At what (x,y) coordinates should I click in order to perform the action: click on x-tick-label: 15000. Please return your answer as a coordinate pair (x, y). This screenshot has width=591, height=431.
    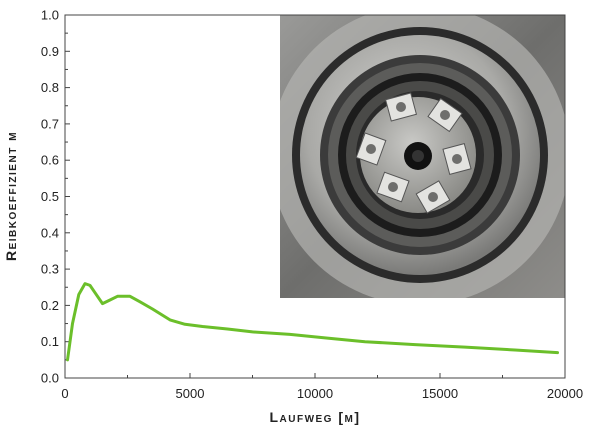
    Looking at the image, I should click on (440, 393).